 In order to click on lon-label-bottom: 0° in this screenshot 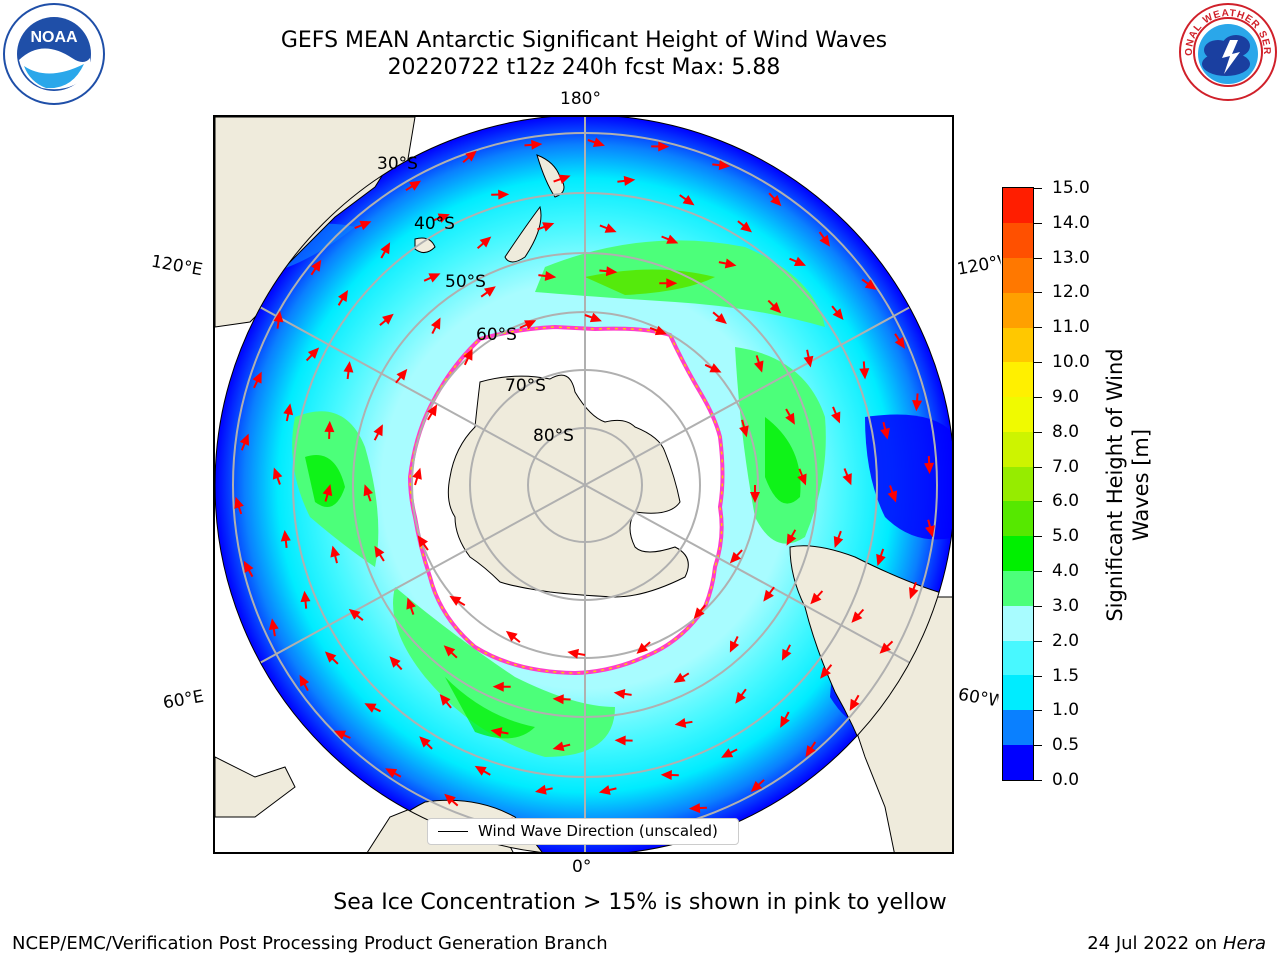, I will do `click(582, 867)`.